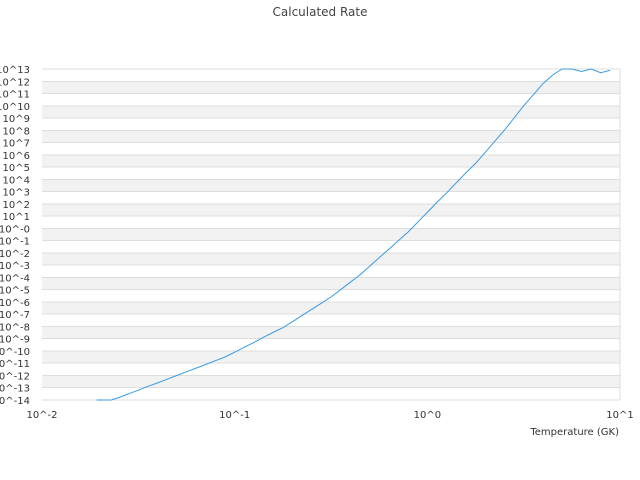 This screenshot has width=640, height=480. What do you see at coordinates (15, 70) in the screenshot?
I see `y-tick-label: 10^13` at bounding box center [15, 70].